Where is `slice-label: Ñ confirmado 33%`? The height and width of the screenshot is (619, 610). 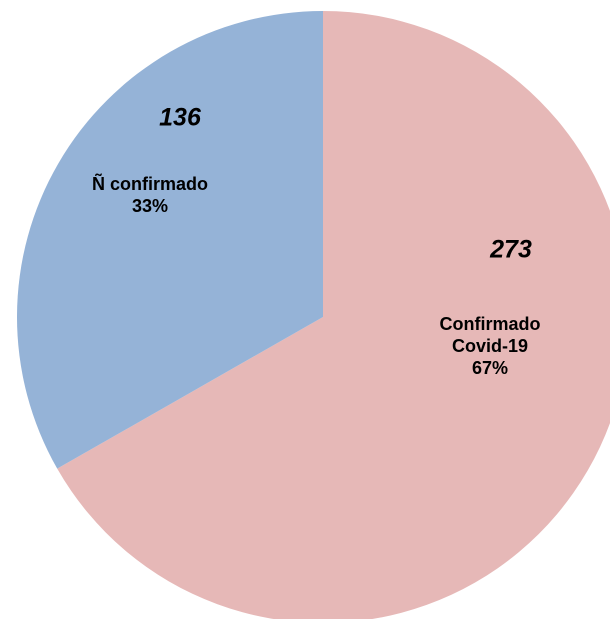 slice-label: Ñ confirmado 33% is located at coordinates (150, 195).